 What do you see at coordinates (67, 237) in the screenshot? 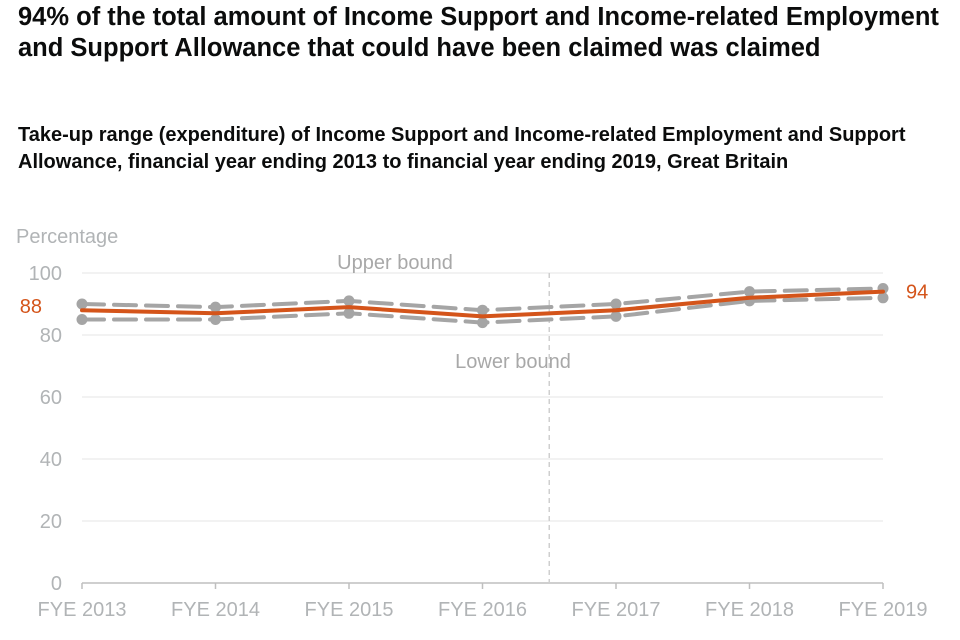
I see `y-axis-label: Percentage` at bounding box center [67, 237].